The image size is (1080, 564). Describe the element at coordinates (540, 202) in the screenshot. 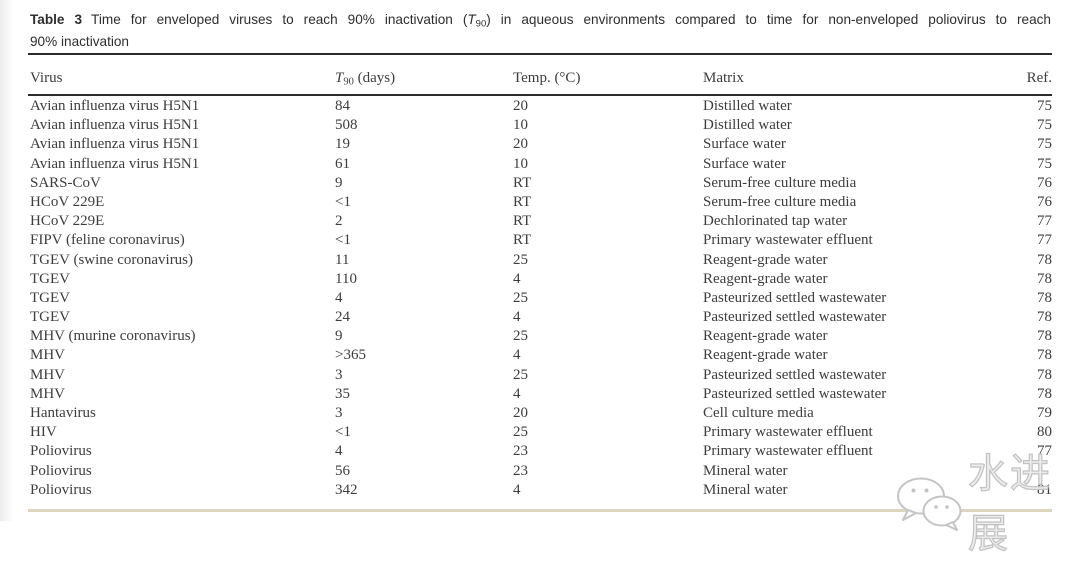

I see `table-row: HCoV 229E <1 RT Serum-free culture media 76` at that location.